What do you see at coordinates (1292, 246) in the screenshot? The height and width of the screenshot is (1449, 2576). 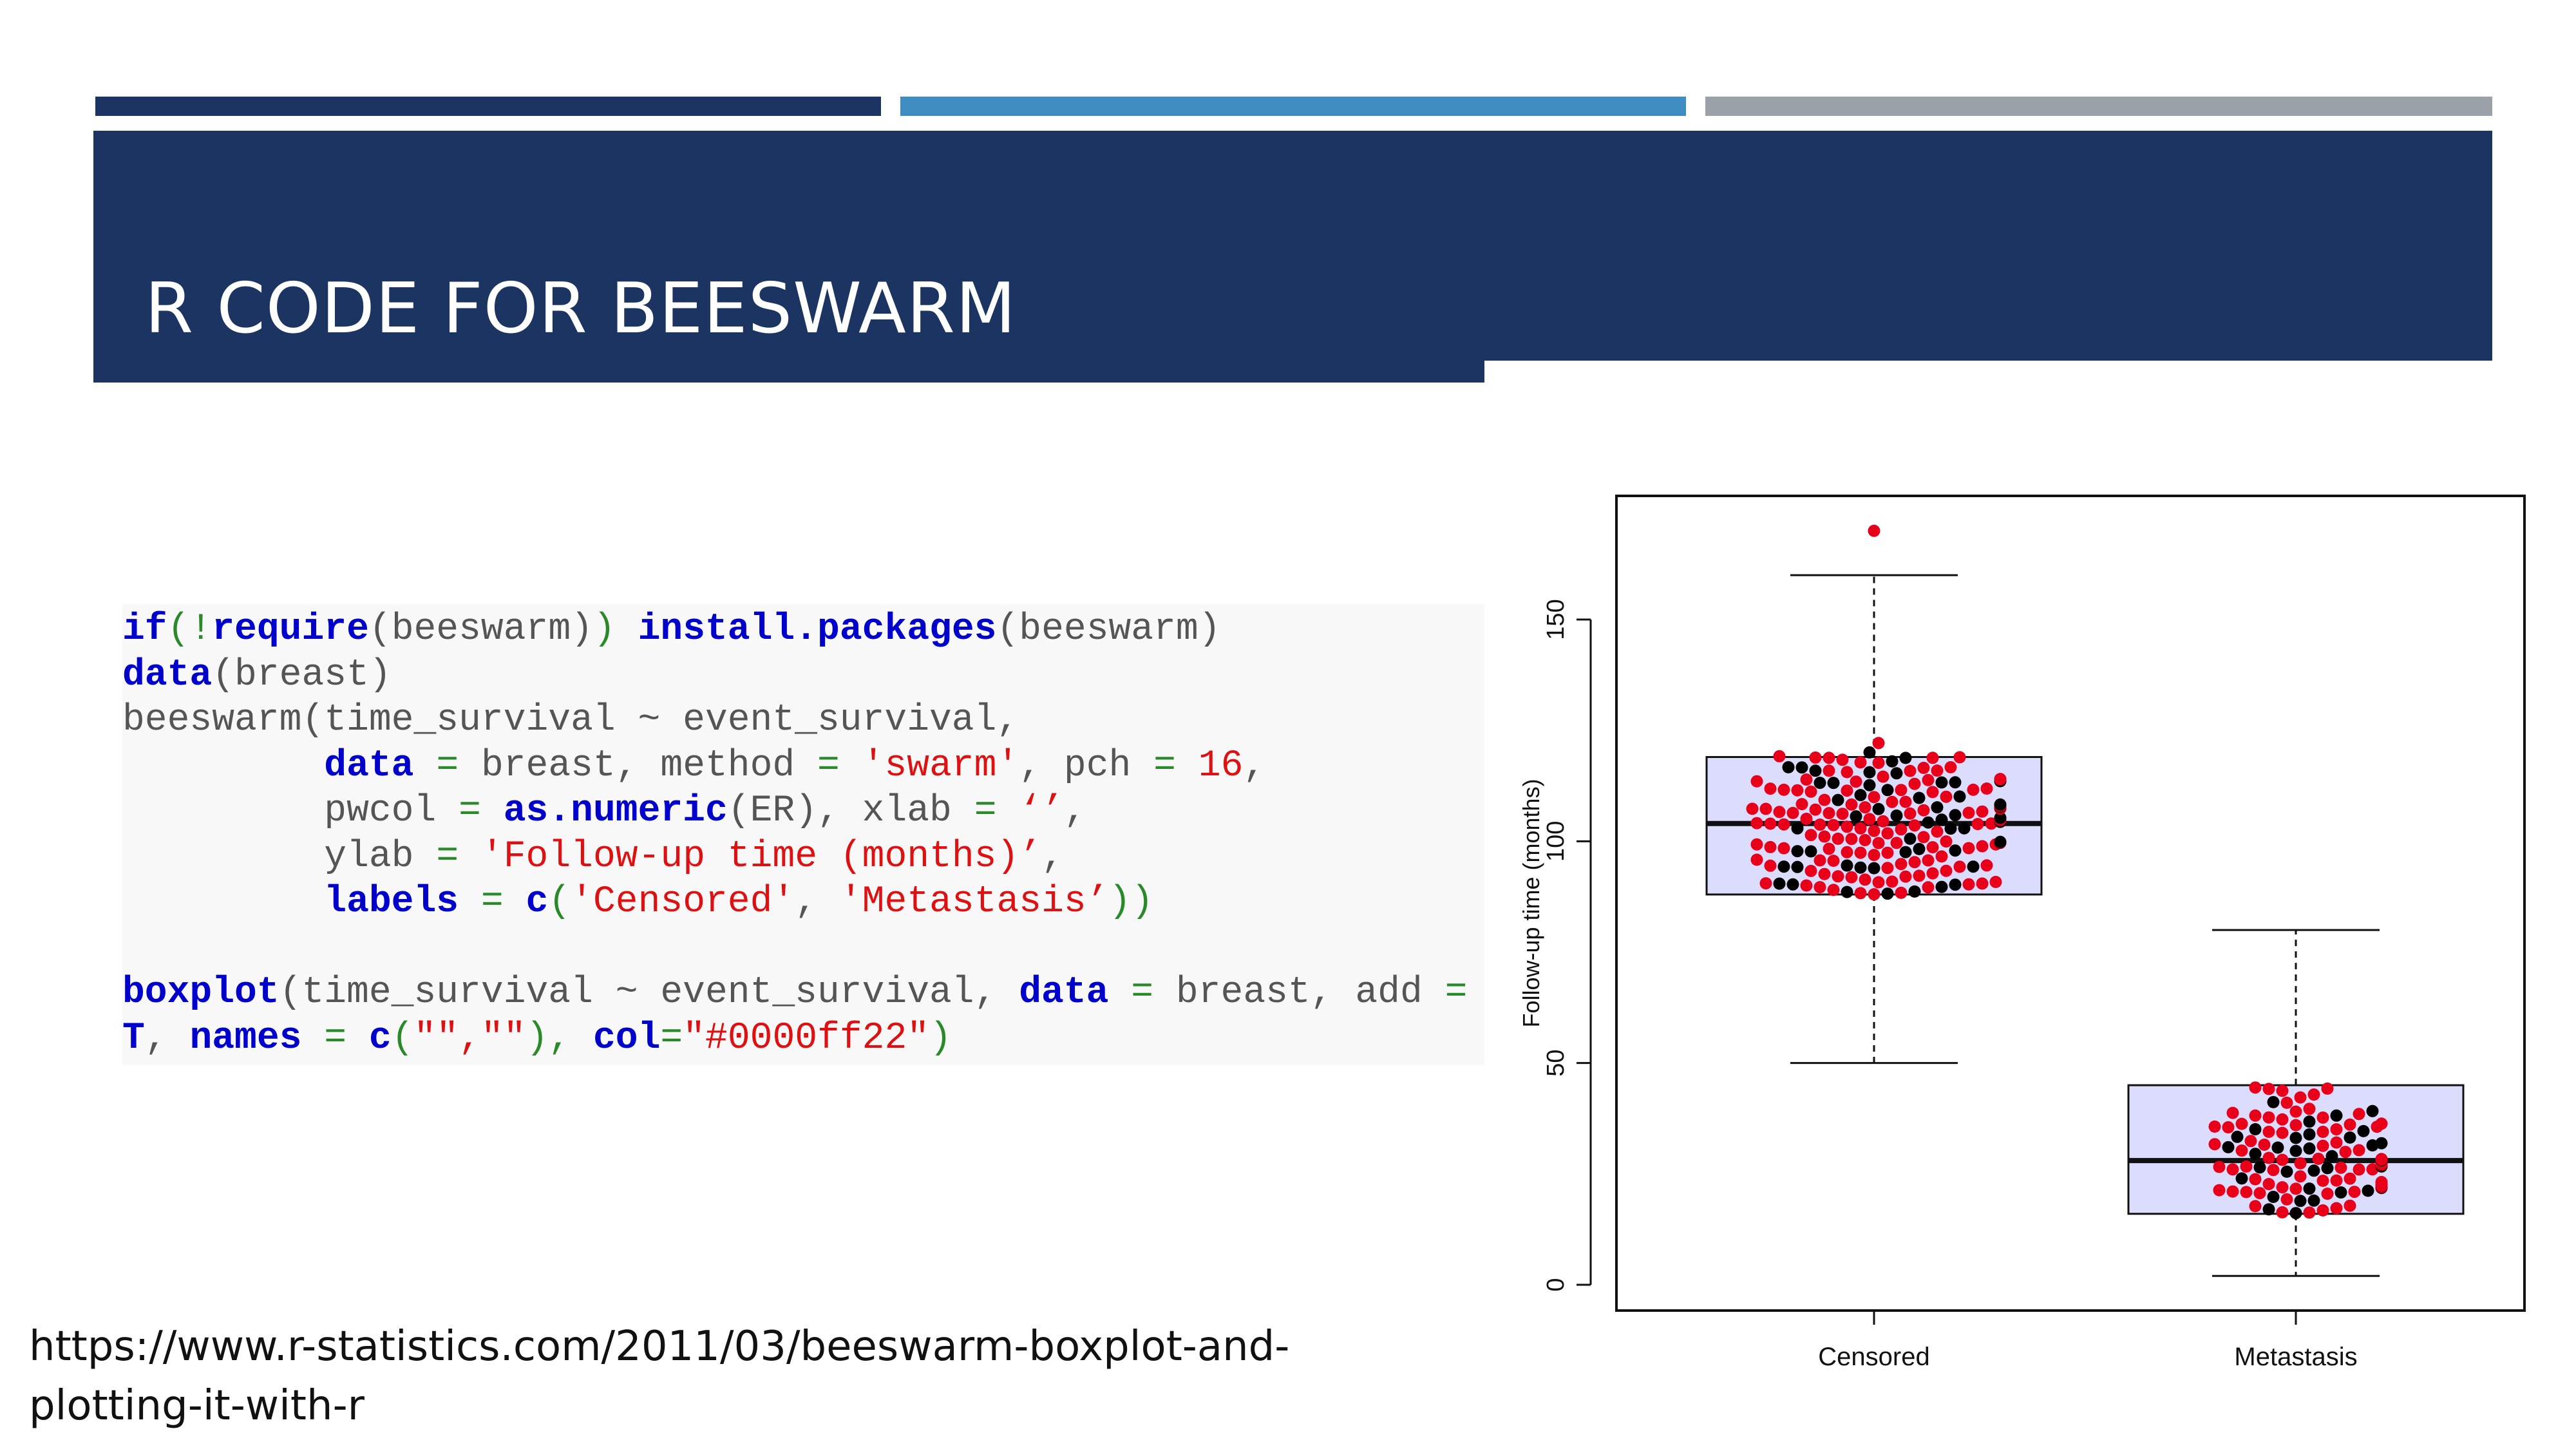 I see `title-band` at bounding box center [1292, 246].